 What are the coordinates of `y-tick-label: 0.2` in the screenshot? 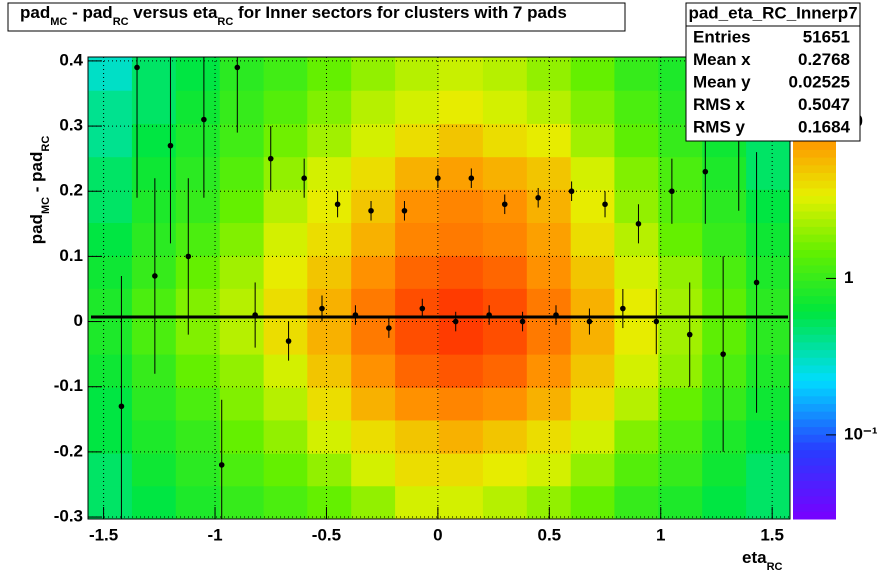 It's located at (71, 190).